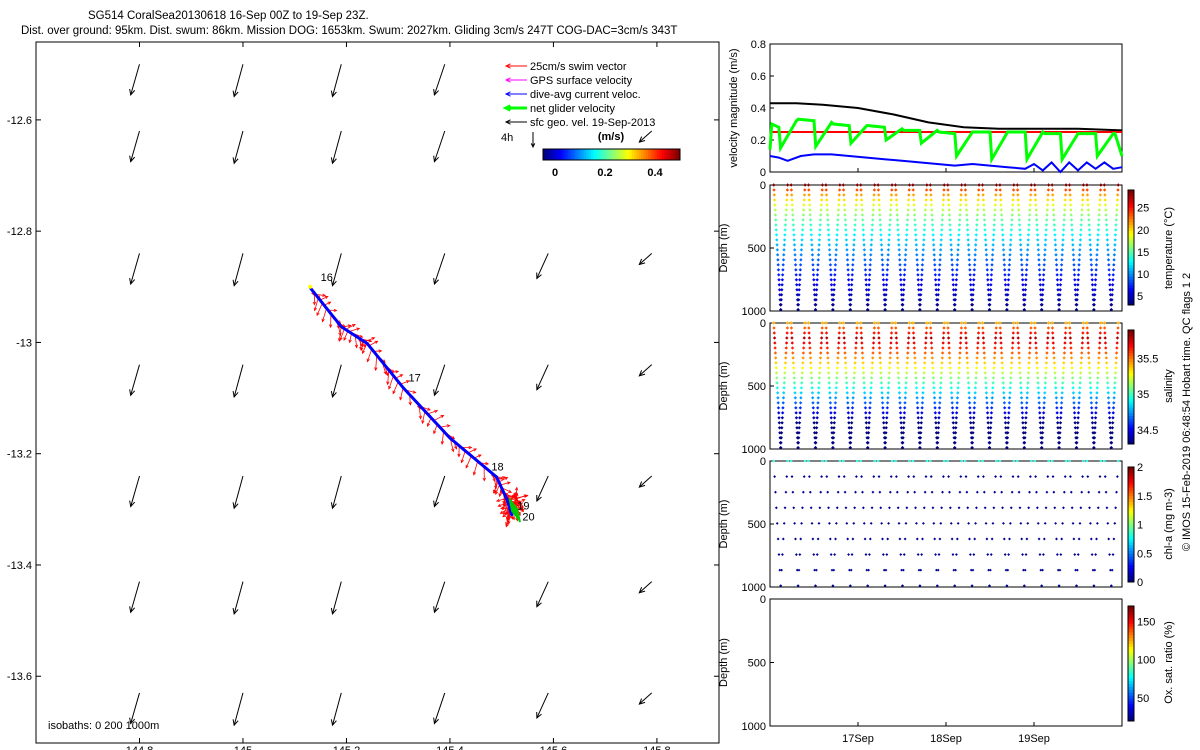 This screenshot has height=750, width=1200. I want to click on swim-vector-arrow, so click(378, 351).